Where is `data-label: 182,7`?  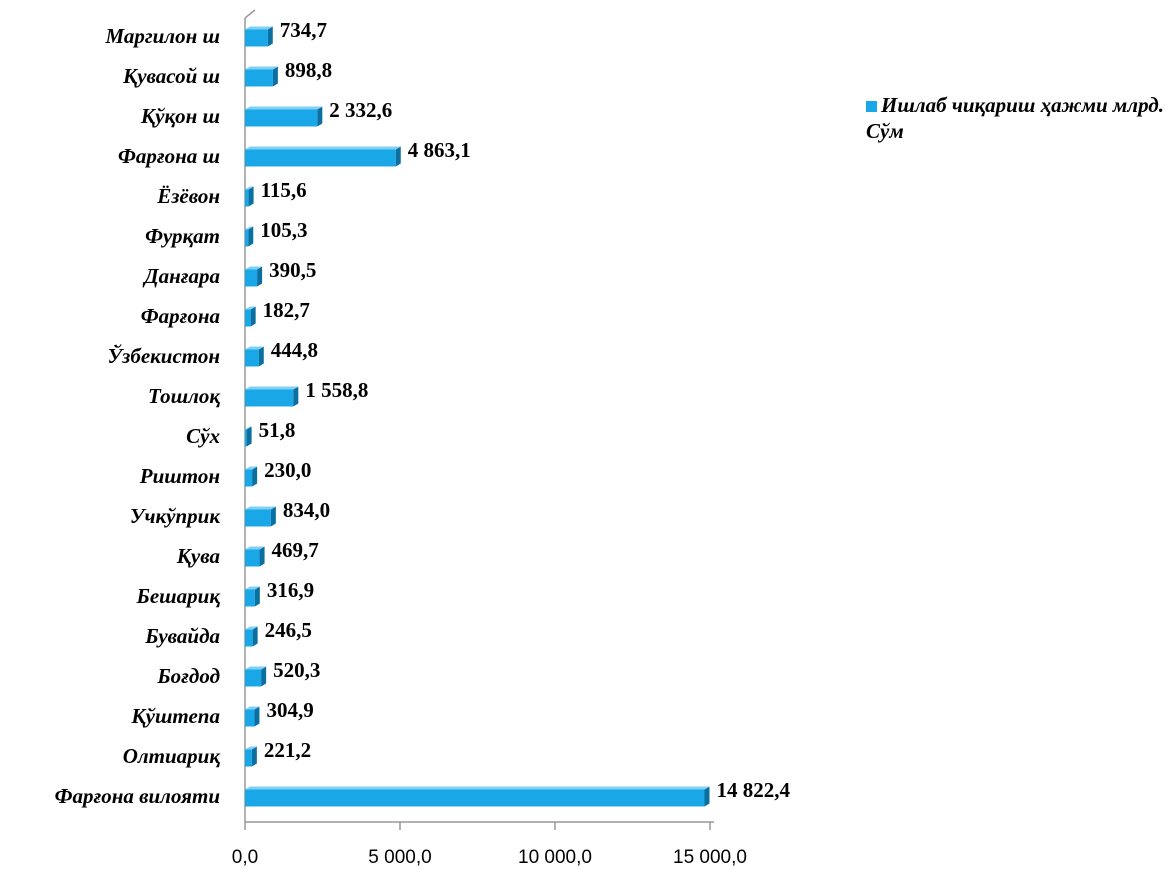 data-label: 182,7 is located at coordinates (286, 310).